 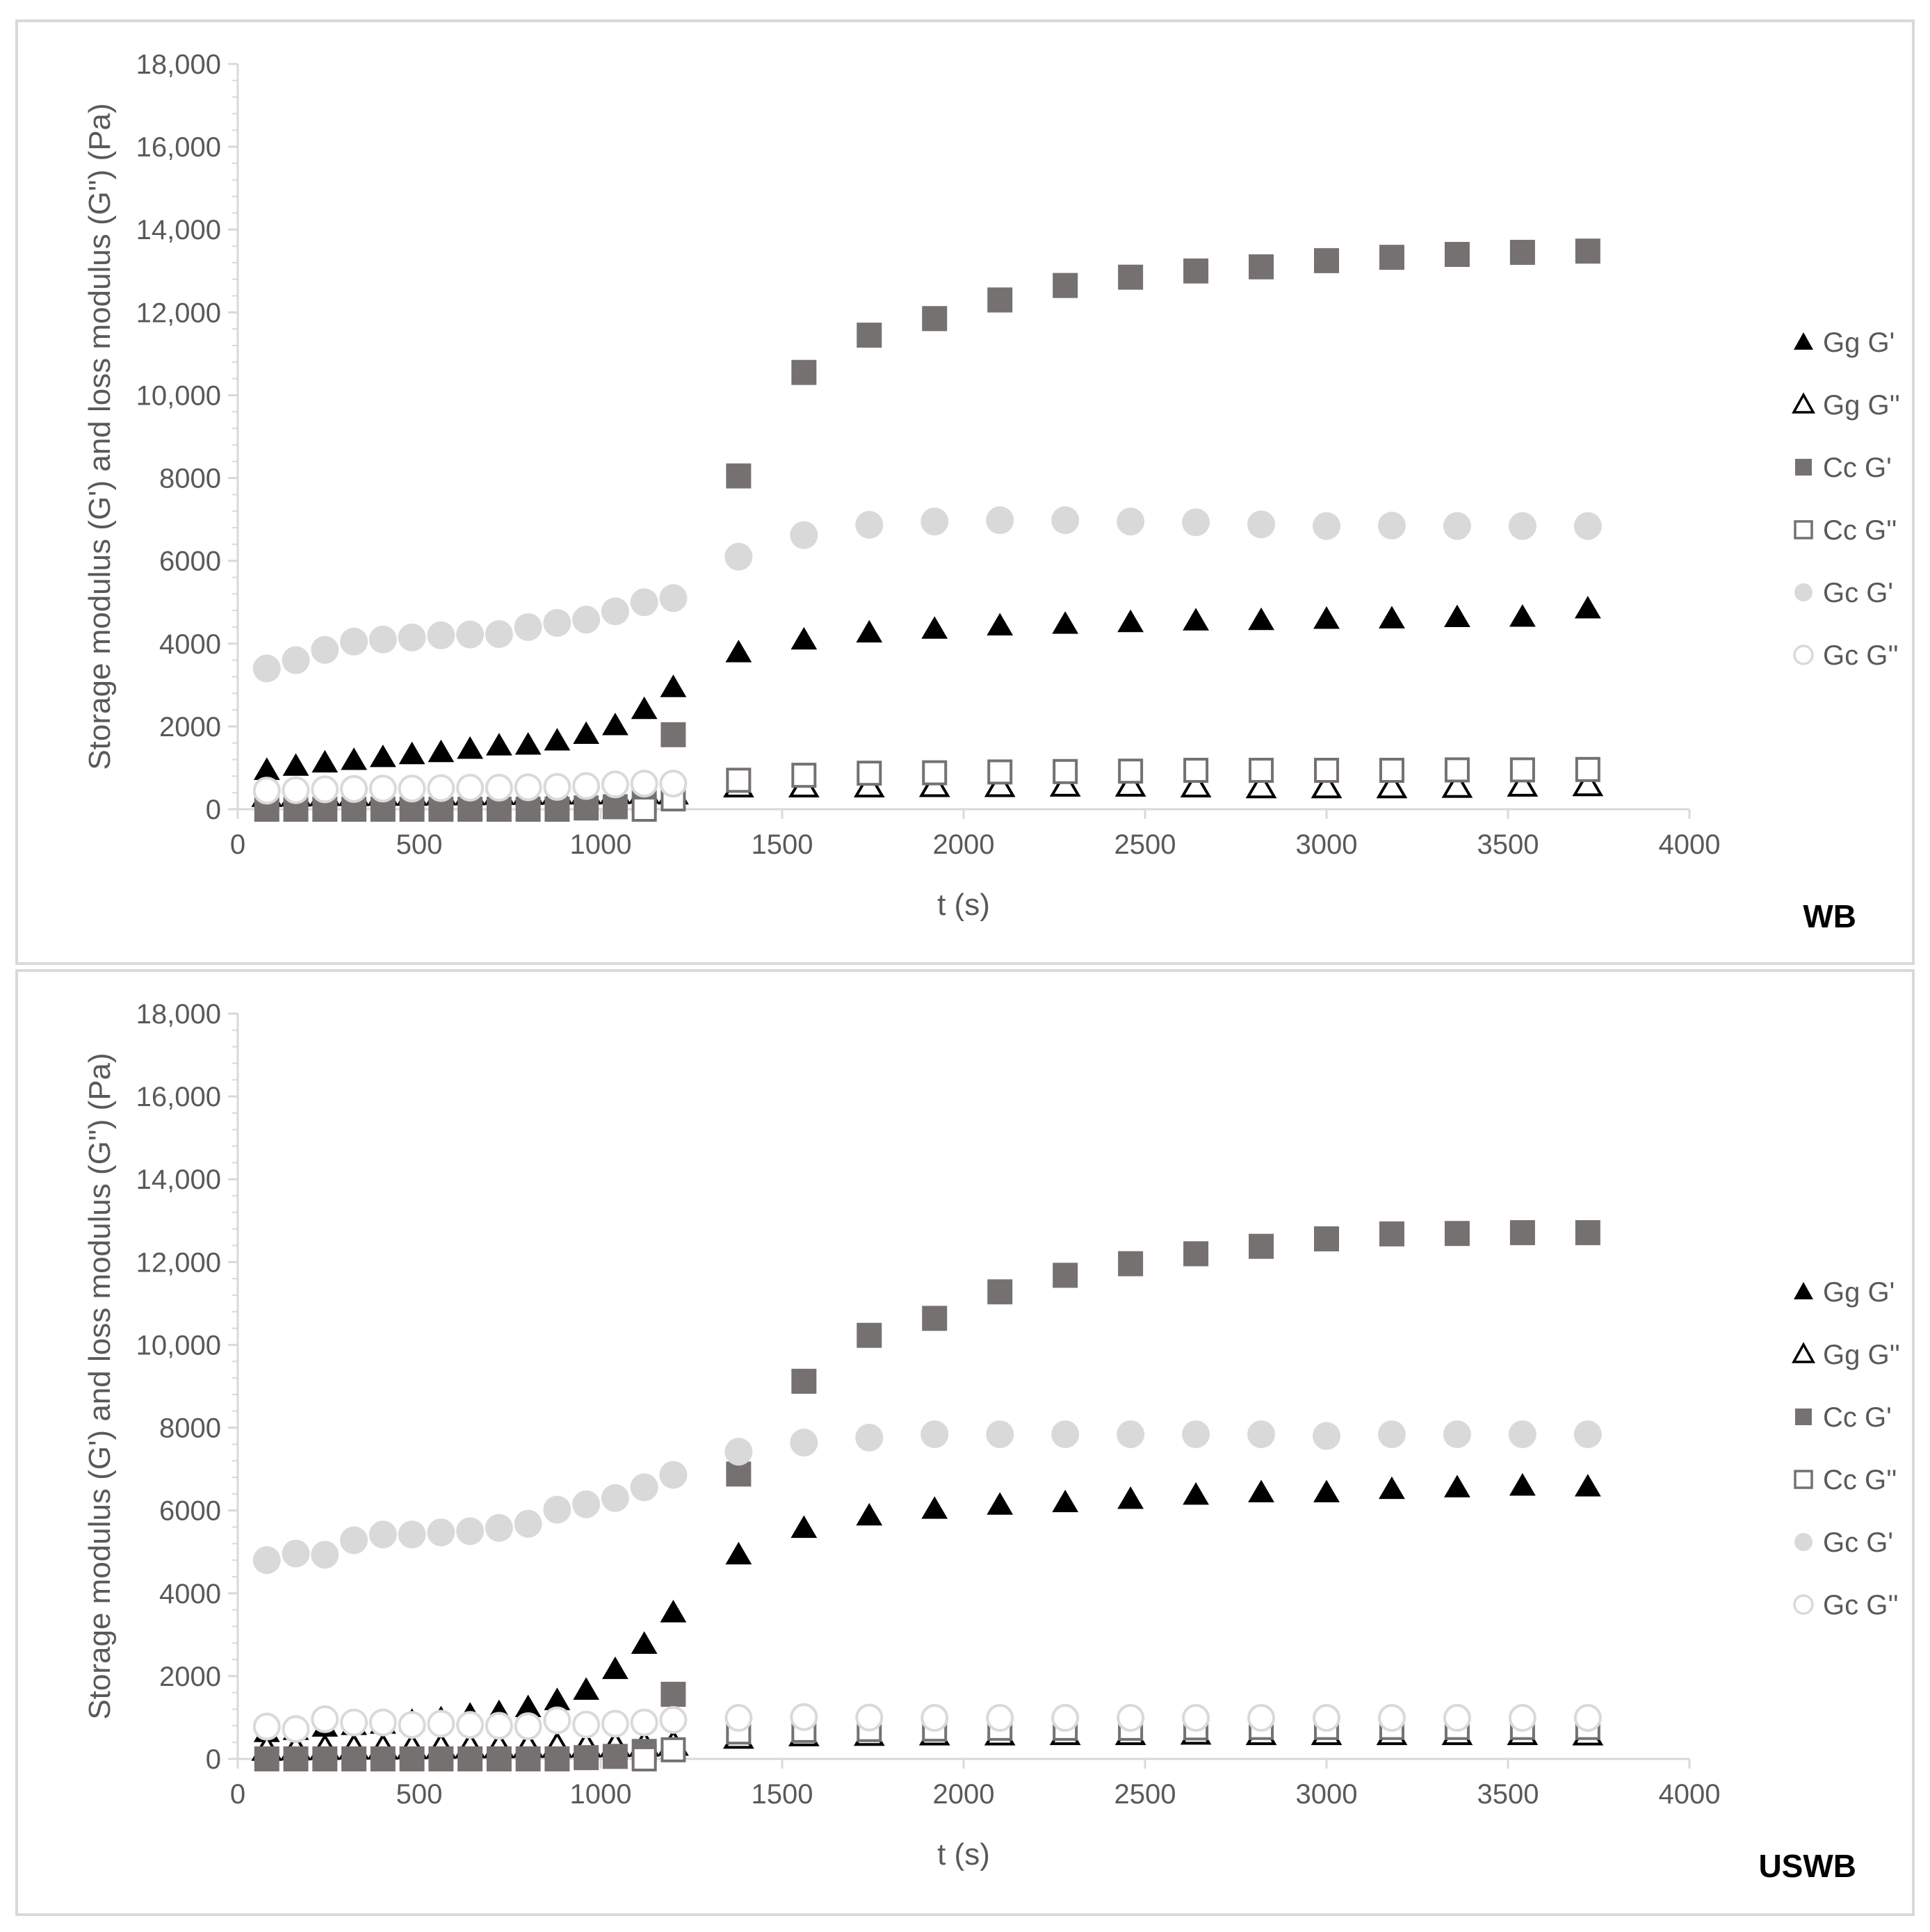 I want to click on panel-label: USWB, so click(x=1807, y=1866).